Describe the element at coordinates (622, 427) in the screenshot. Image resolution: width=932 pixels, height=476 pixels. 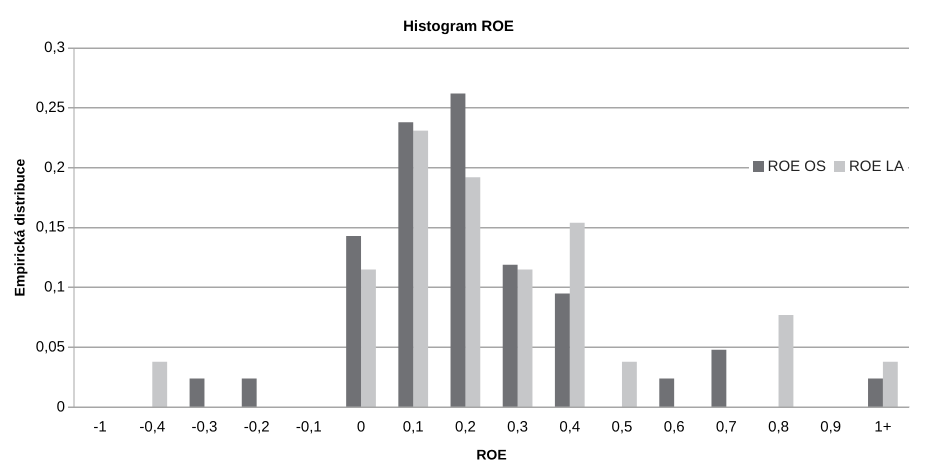
I see `x-tick-label: 0,5` at that location.